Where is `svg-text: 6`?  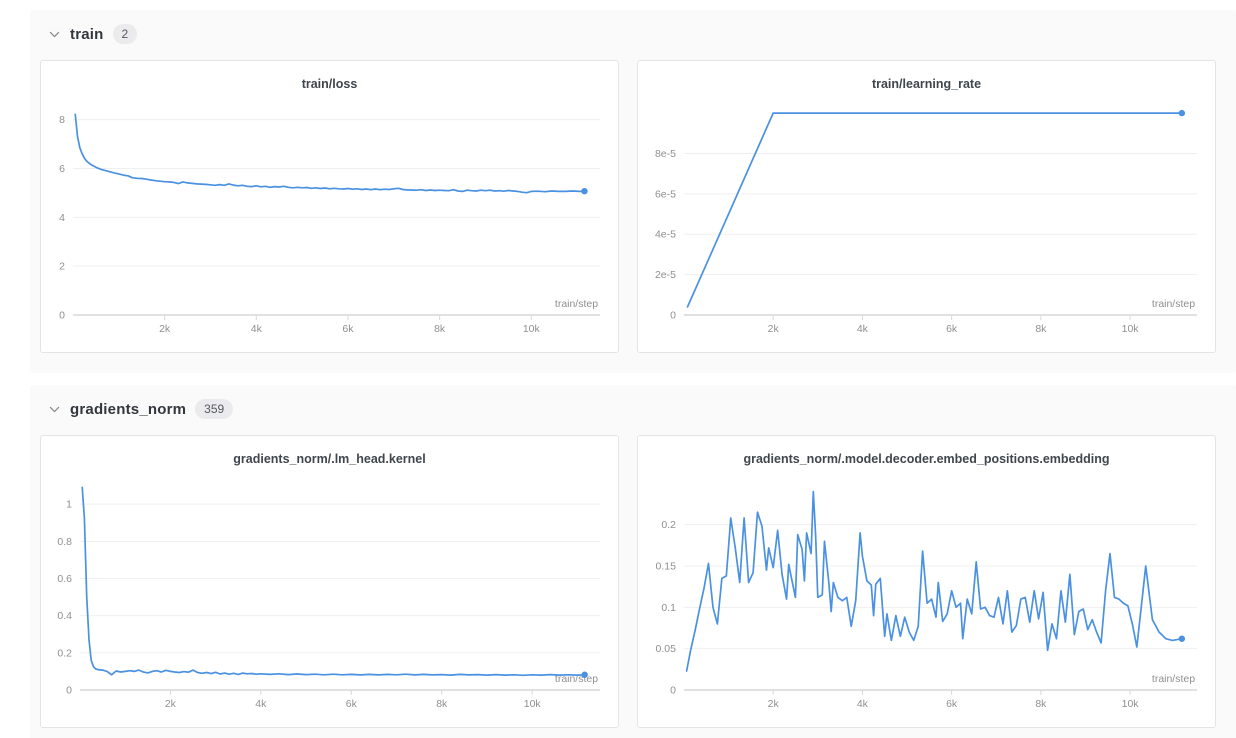
svg-text: 6 is located at coordinates (62, 169).